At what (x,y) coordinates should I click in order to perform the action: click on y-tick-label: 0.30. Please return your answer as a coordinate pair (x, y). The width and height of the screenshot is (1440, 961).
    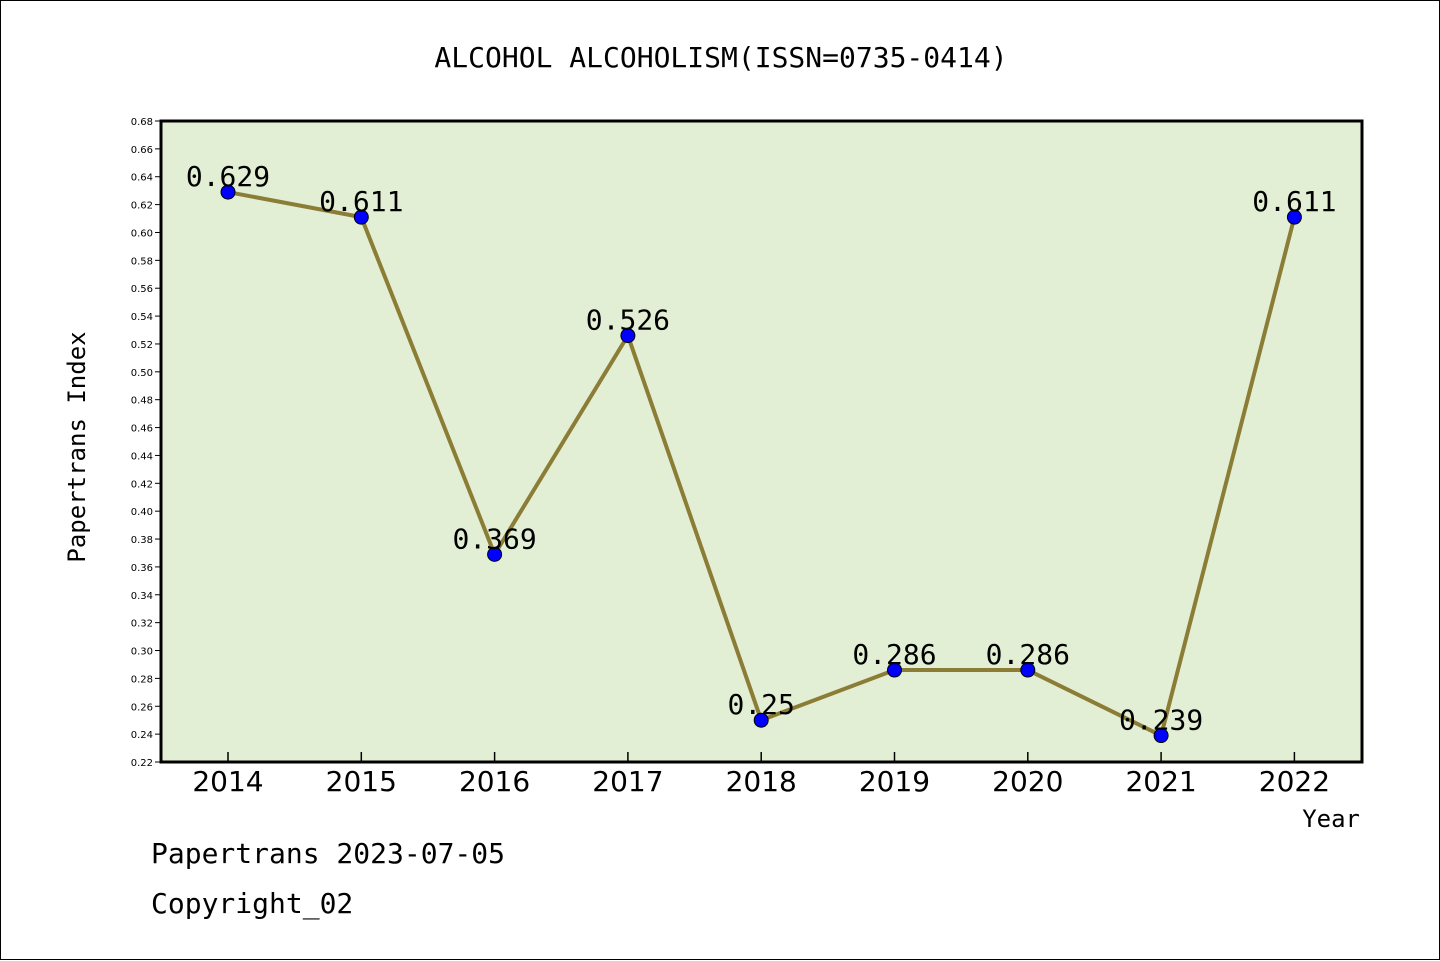
    Looking at the image, I should click on (142, 652).